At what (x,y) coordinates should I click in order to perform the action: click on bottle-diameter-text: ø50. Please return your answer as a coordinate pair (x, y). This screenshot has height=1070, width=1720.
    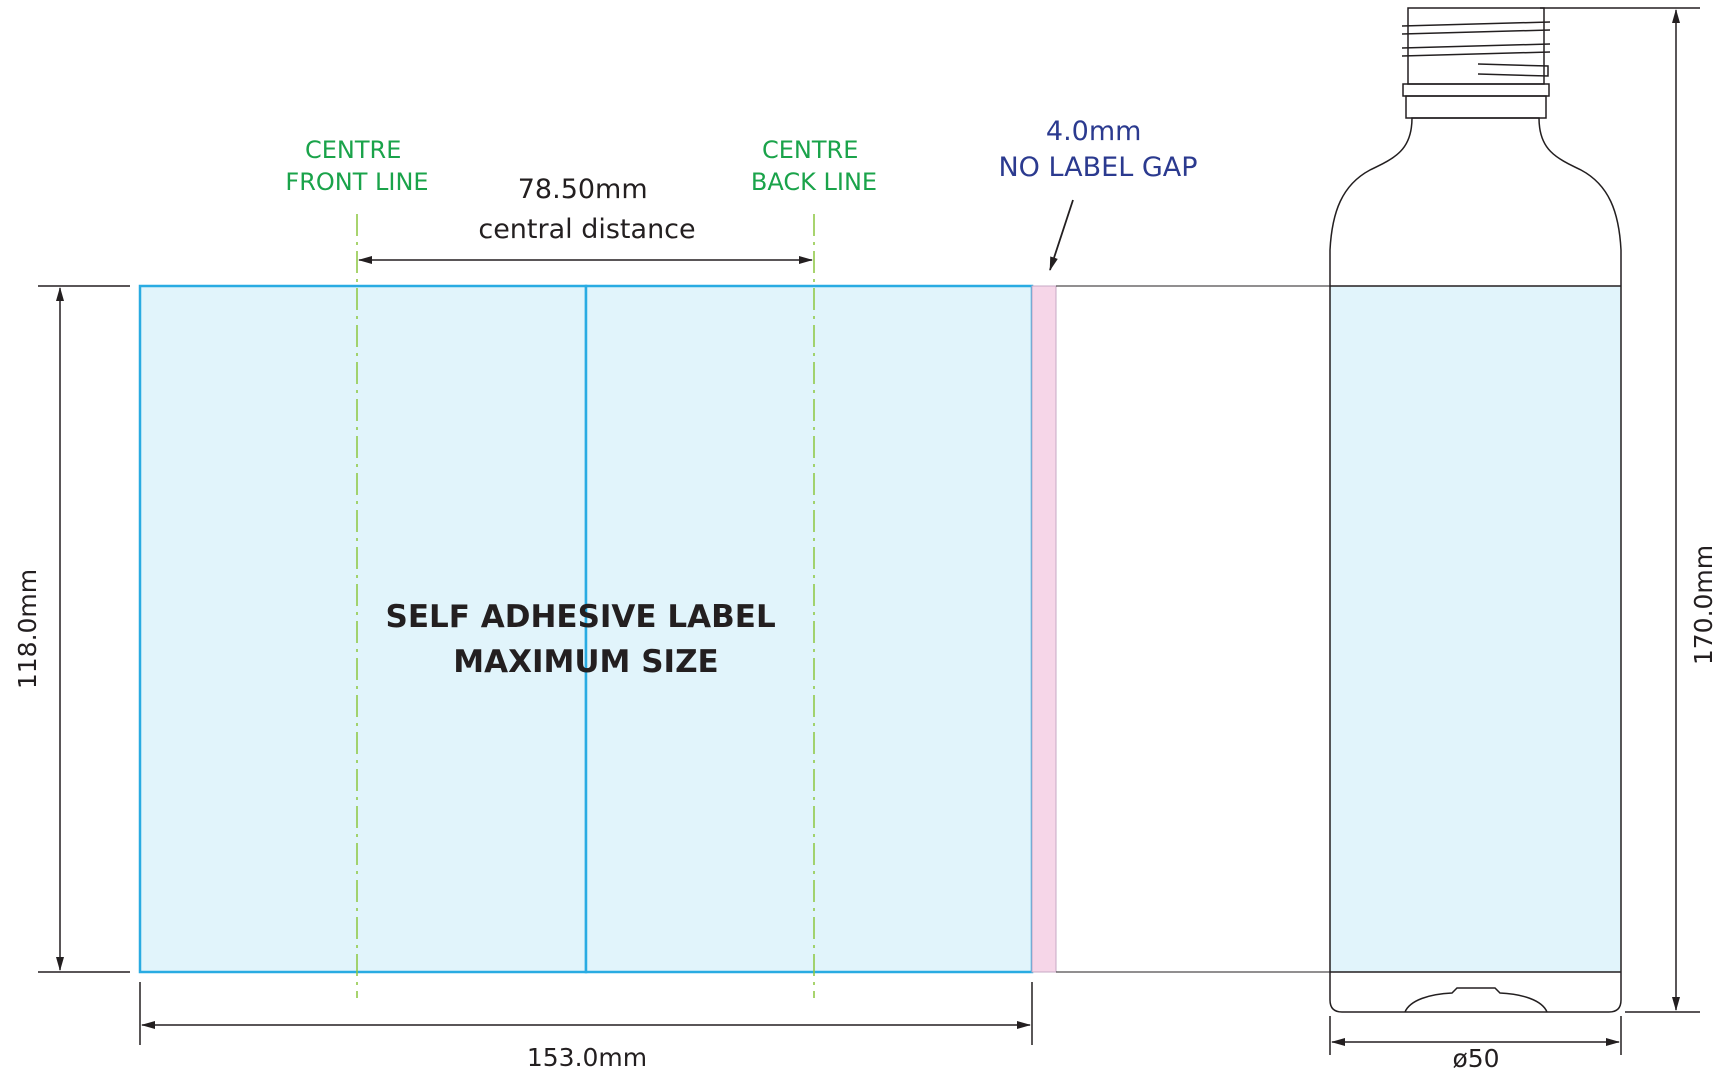
    Looking at the image, I should click on (1475, 1057).